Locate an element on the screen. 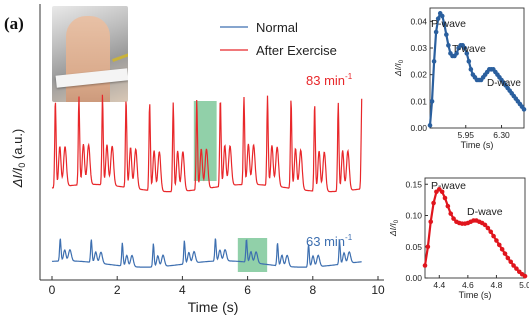  wrist-sensor-photo-icon is located at coordinates (90, 54).